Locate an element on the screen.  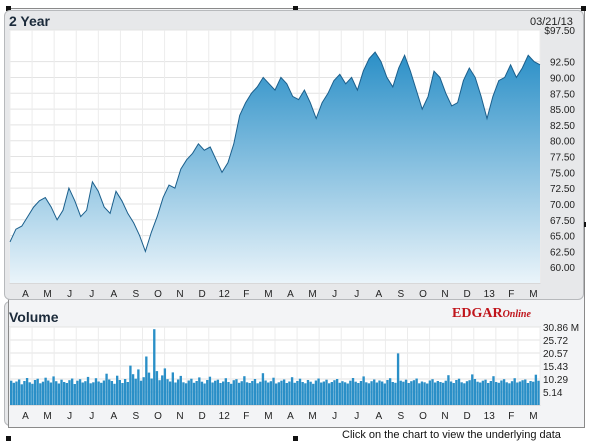
price-x-tick-label: J is located at coordinates (69, 294).